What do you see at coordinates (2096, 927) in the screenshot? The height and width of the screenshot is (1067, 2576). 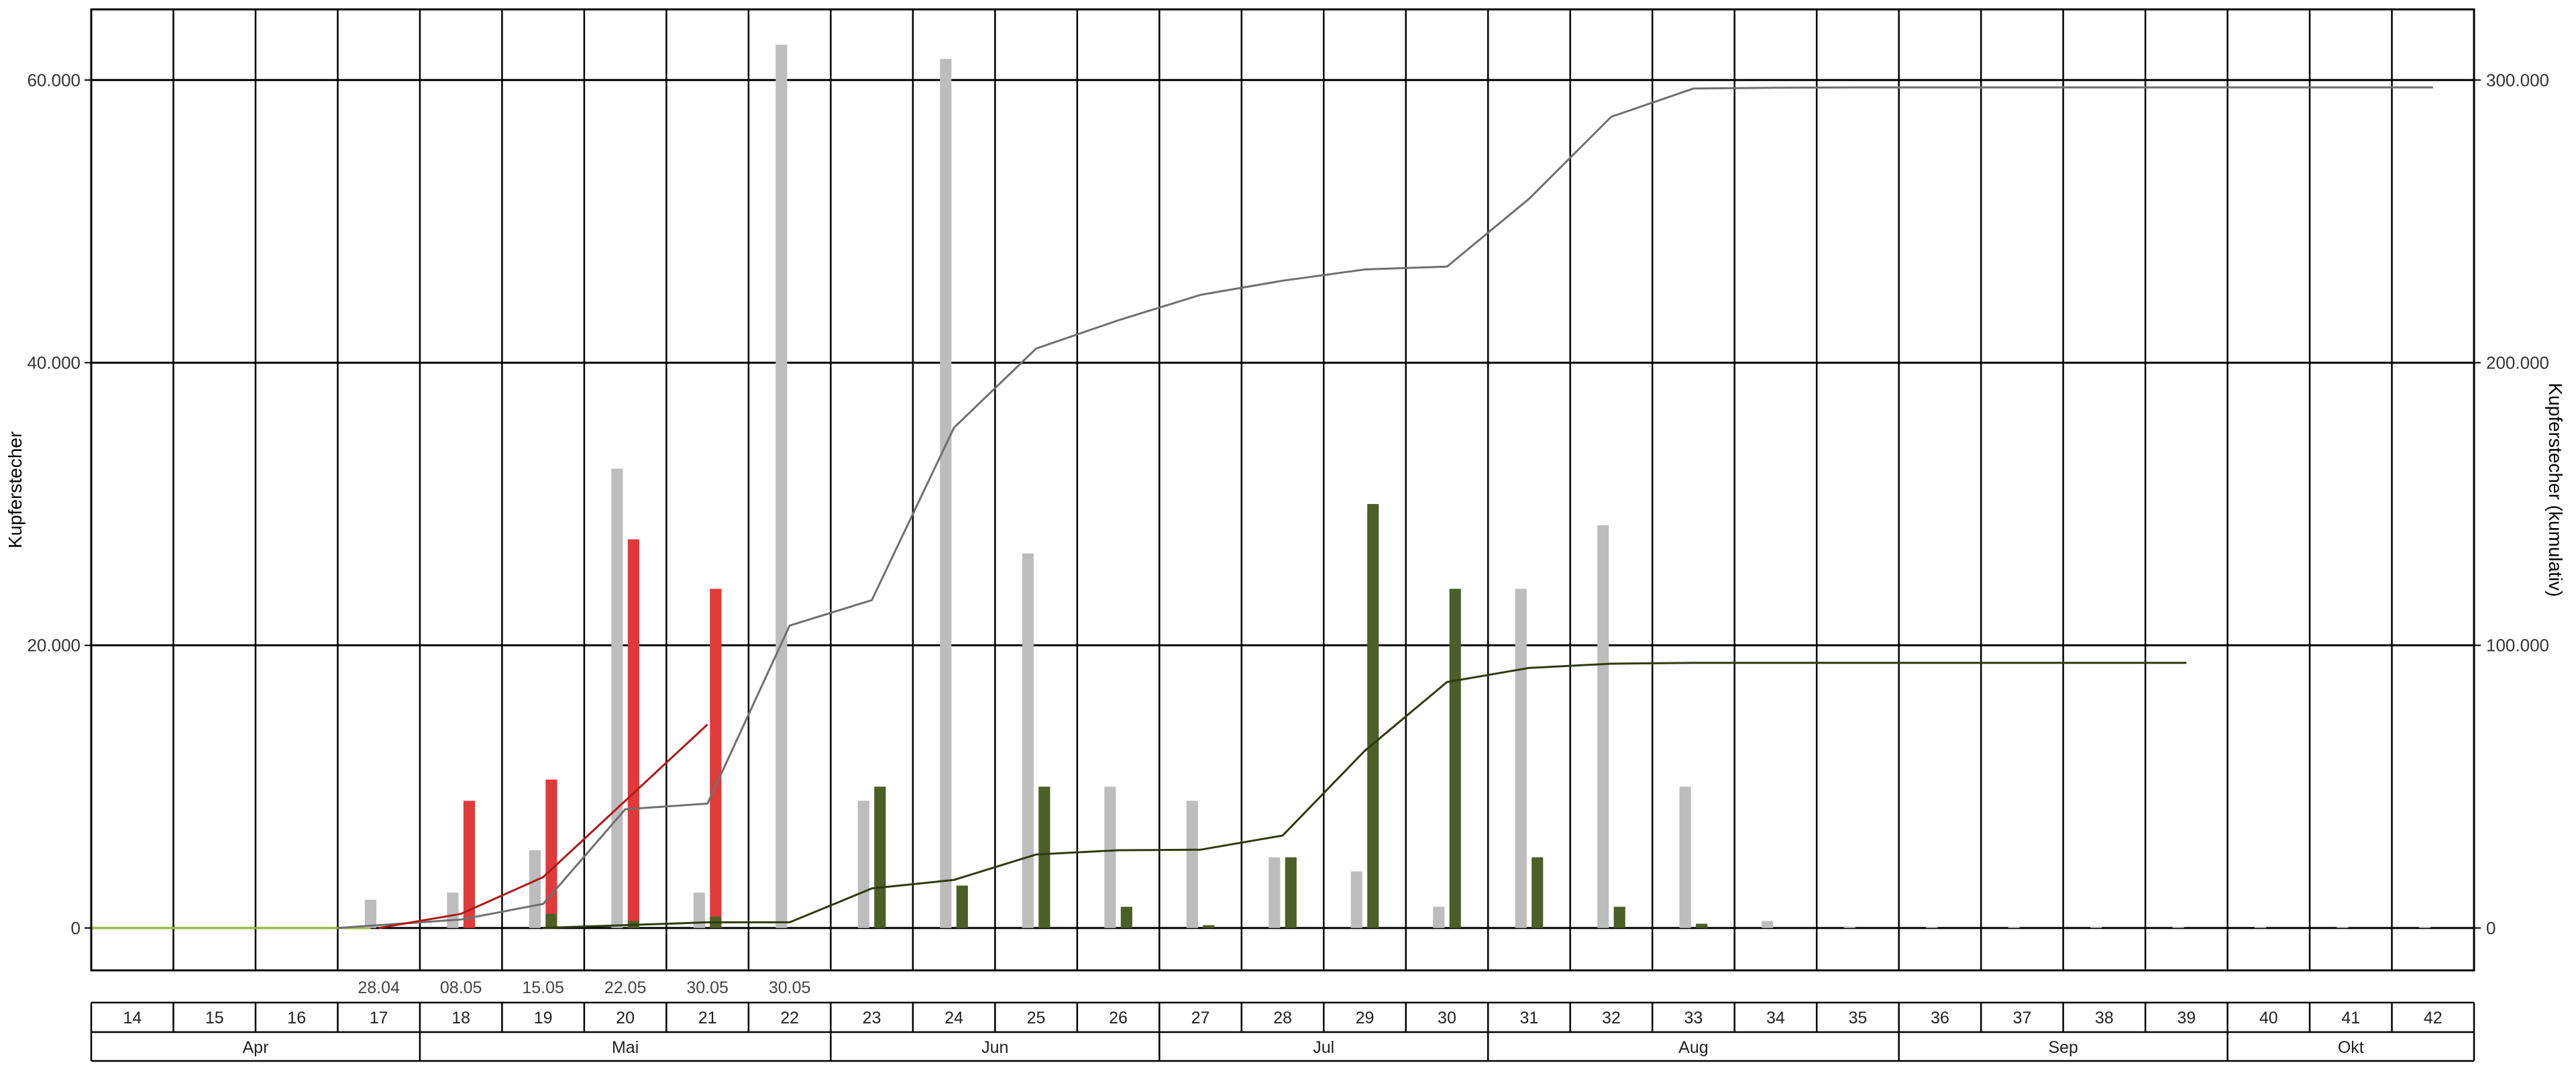 I see `bar-grey-w38` at bounding box center [2096, 927].